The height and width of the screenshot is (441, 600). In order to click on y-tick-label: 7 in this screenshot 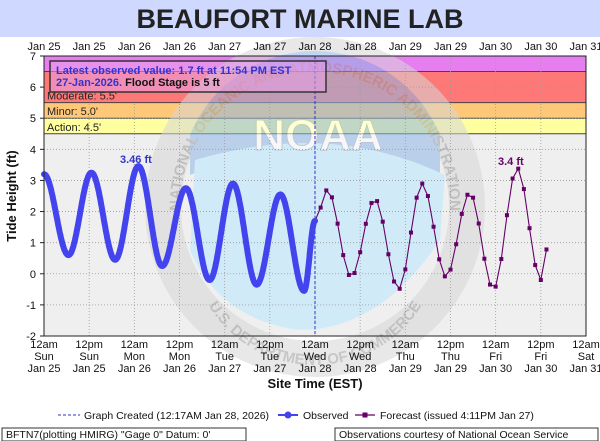, I will do `click(33, 57)`.